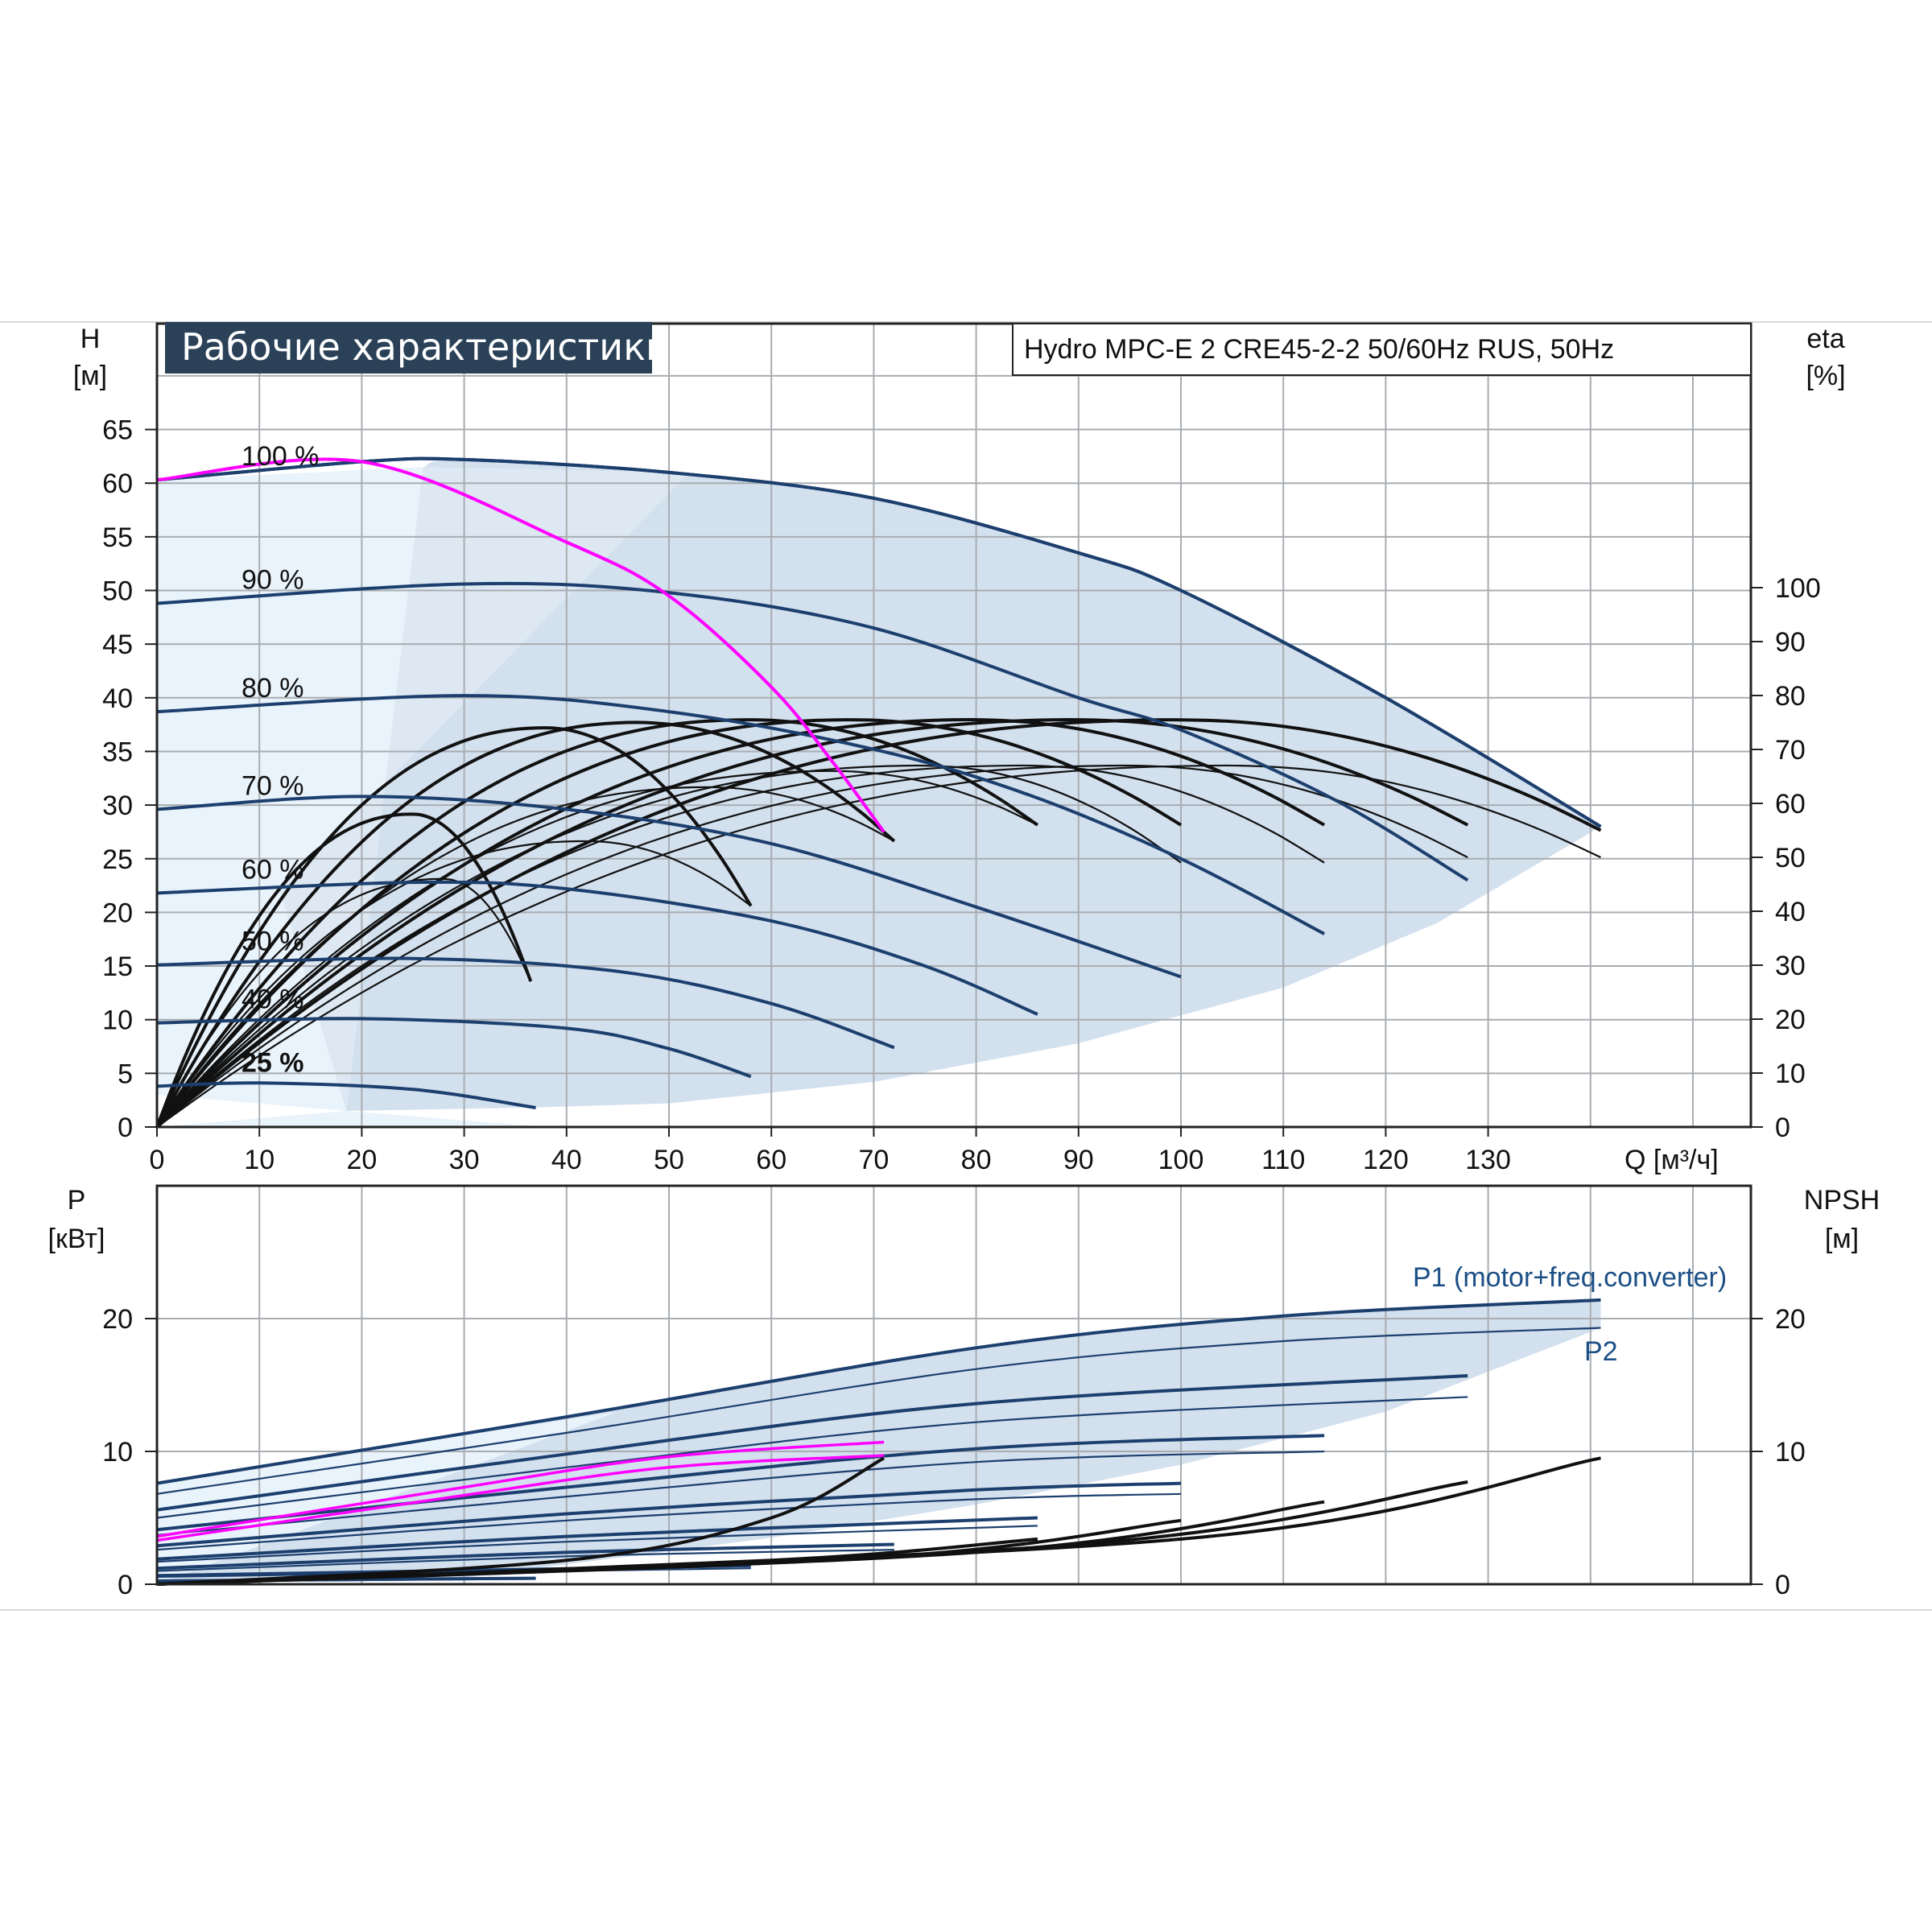 The image size is (1932, 1932). What do you see at coordinates (1078, 1160) in the screenshot?
I see `q-tick-label: 90` at bounding box center [1078, 1160].